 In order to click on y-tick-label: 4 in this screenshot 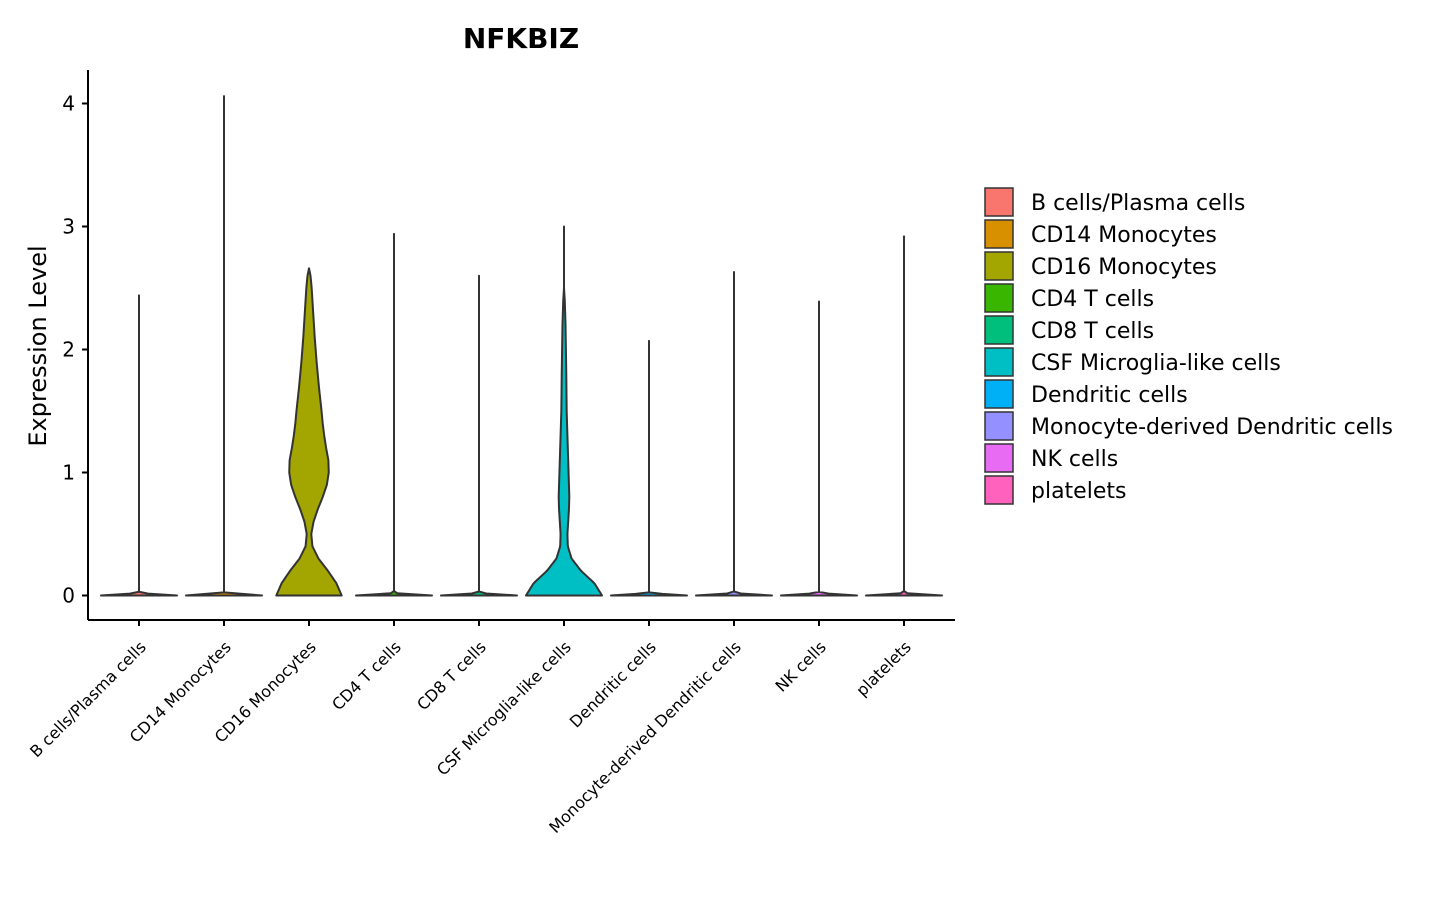, I will do `click(68, 104)`.